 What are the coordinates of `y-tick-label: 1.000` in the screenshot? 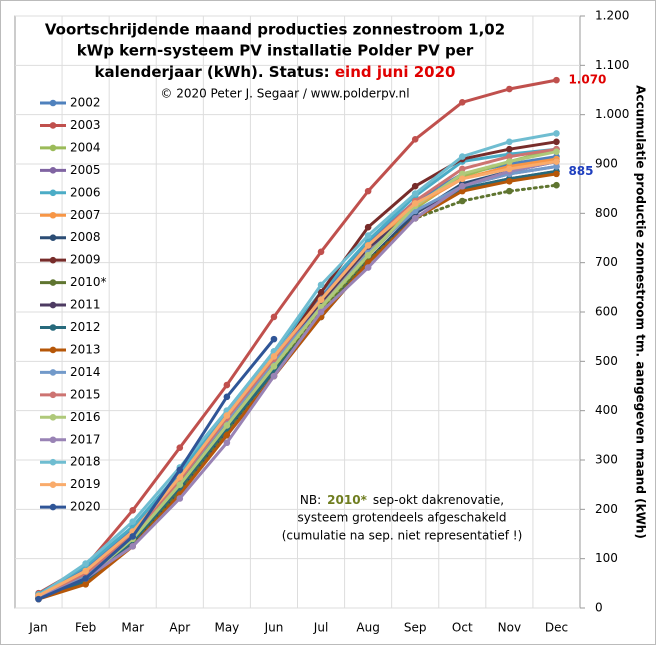 It's located at (612, 114).